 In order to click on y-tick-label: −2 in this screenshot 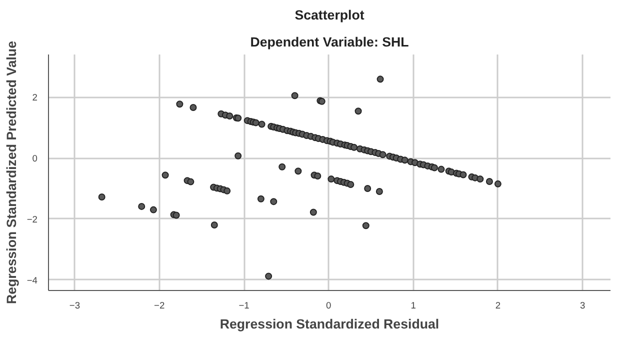, I will do `click(32, 219)`.